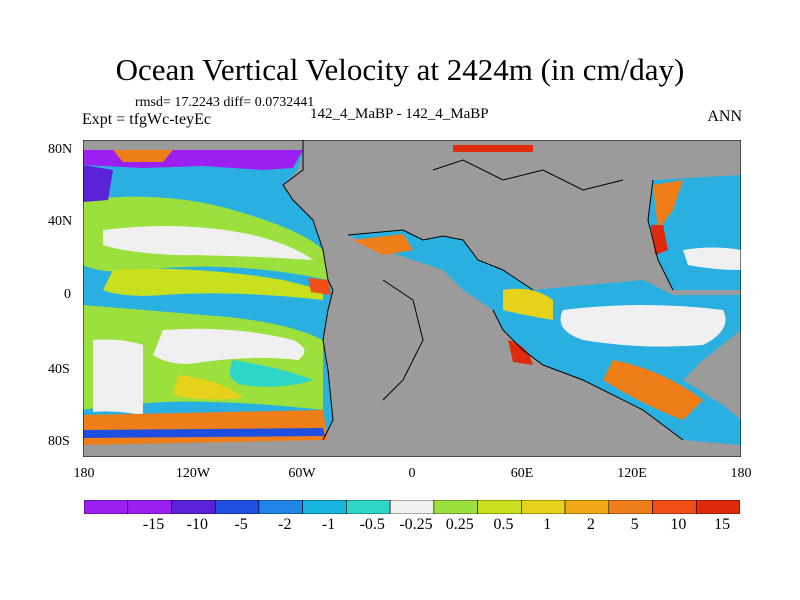  What do you see at coordinates (416, 524) in the screenshot?
I see `colorbar-label: -0.25` at bounding box center [416, 524].